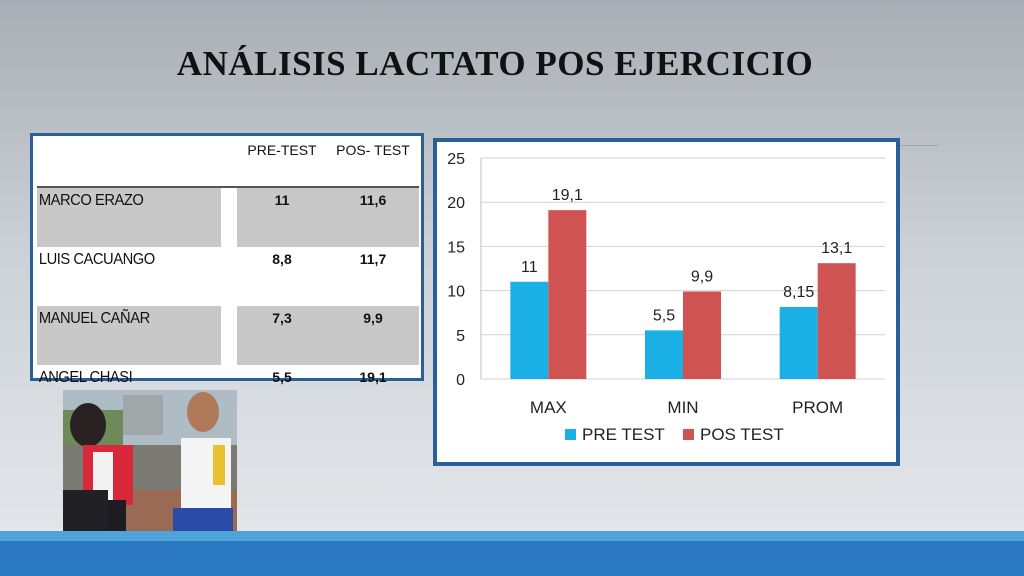 Image resolution: width=1024 pixels, height=576 pixels. What do you see at coordinates (529, 267) in the screenshot?
I see `data-label: 11` at bounding box center [529, 267].